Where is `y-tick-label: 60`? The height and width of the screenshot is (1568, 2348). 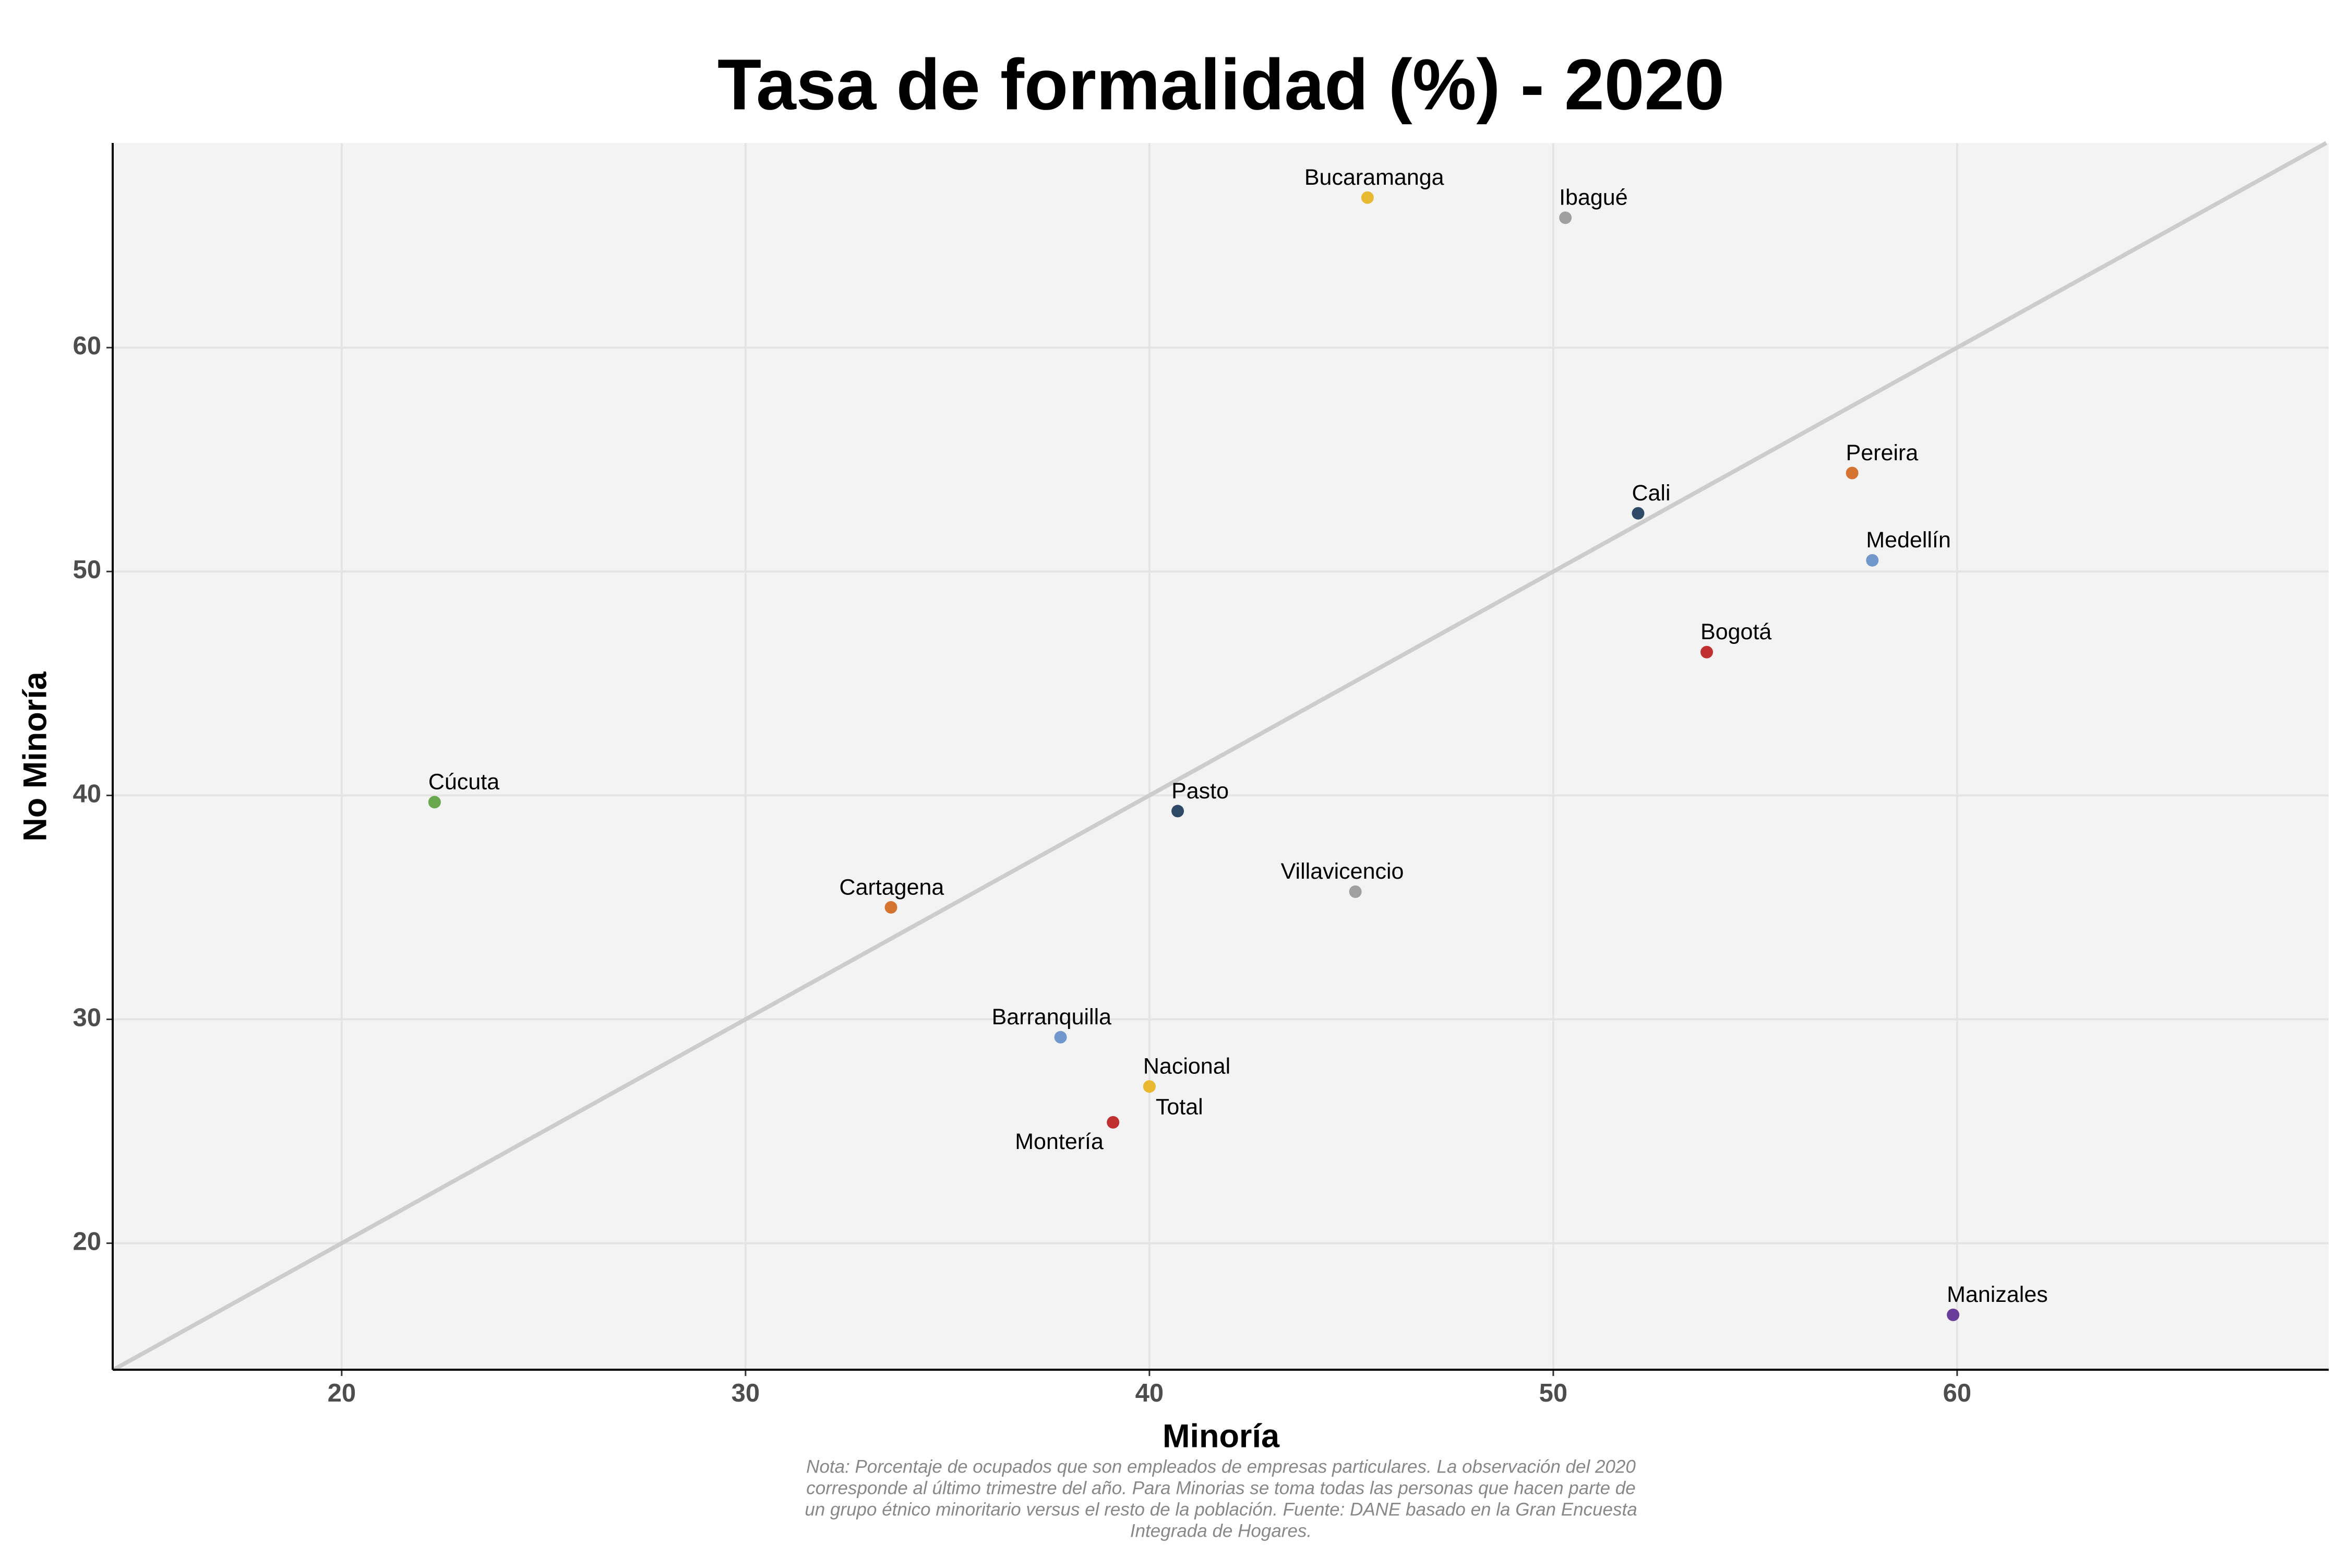
y-tick-label: 60 is located at coordinates (87, 346).